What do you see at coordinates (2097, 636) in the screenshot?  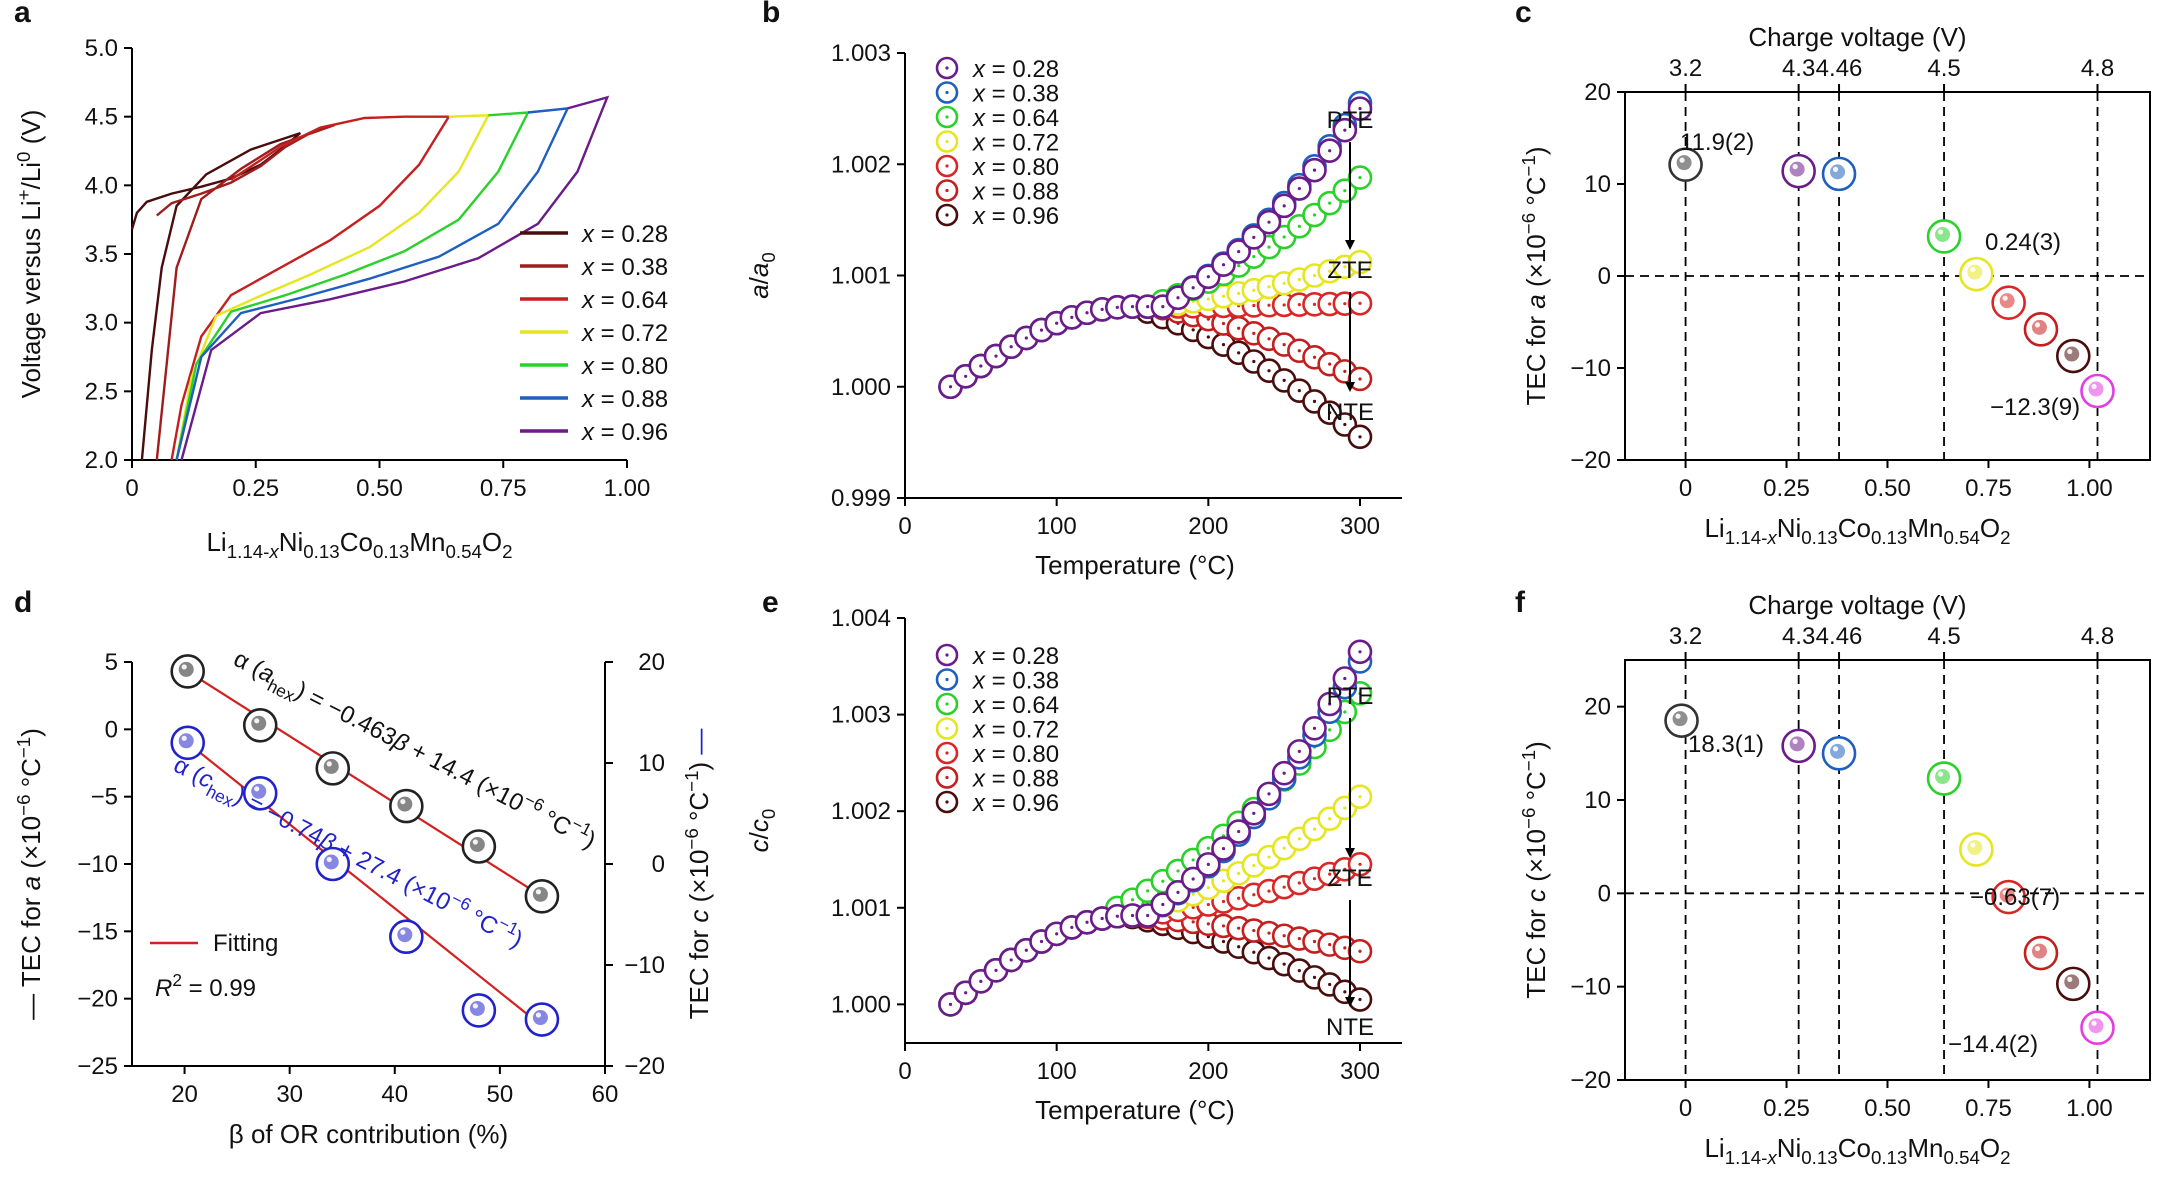 I see `top-tick-label: 4.8` at bounding box center [2097, 636].